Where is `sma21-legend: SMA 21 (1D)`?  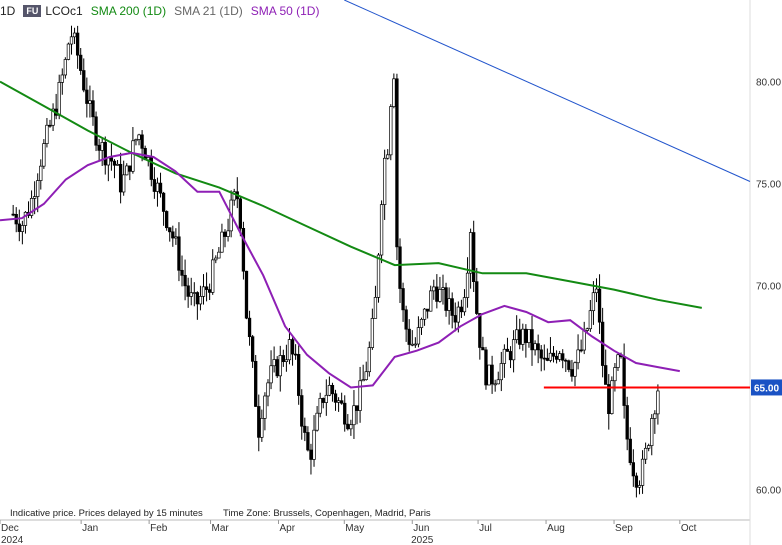 sma21-legend: SMA 21 (1D) is located at coordinates (208, 11).